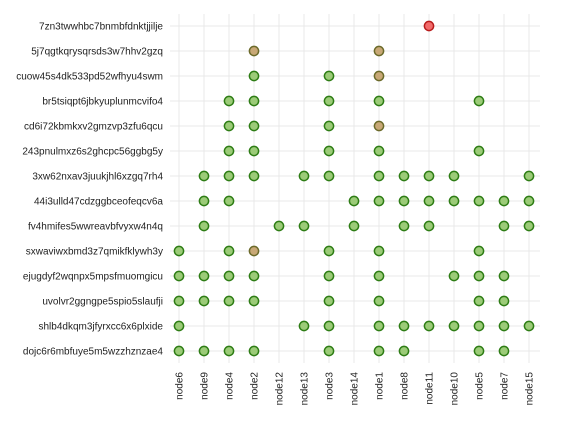 The width and height of the screenshot is (570, 428). I want to click on x-tick-label: node1, so click(380, 386).